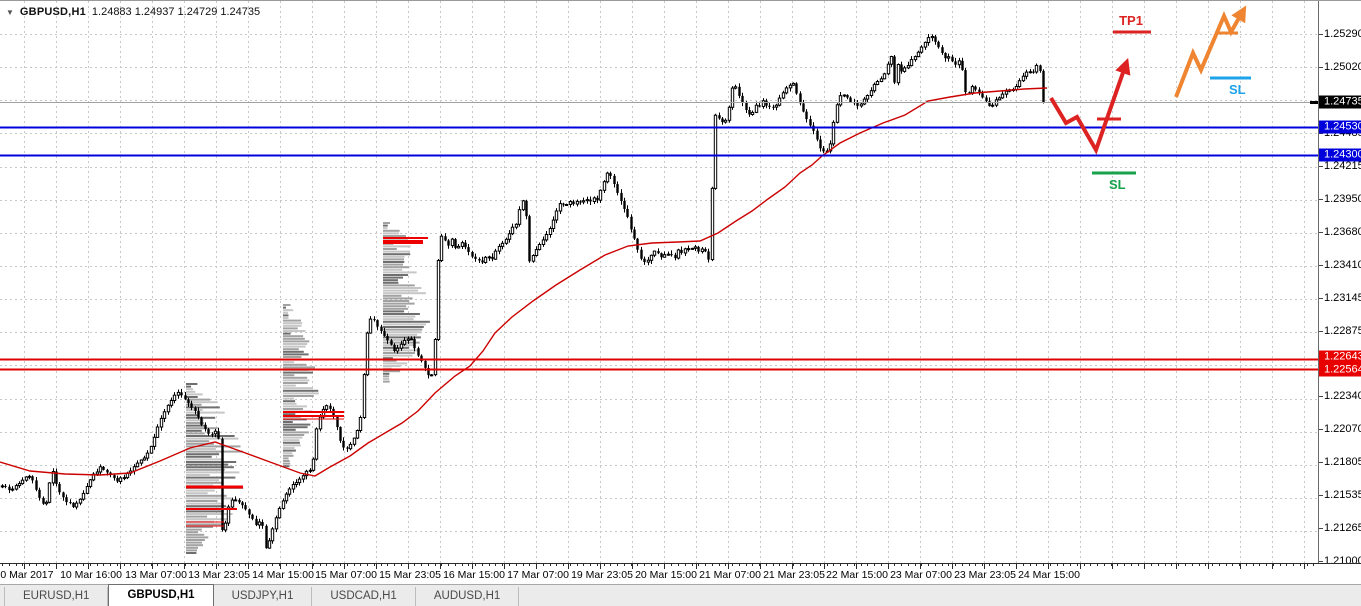  What do you see at coordinates (468, 596) in the screenshot?
I see `tab-audusd: AUDUSD,H1` at bounding box center [468, 596].